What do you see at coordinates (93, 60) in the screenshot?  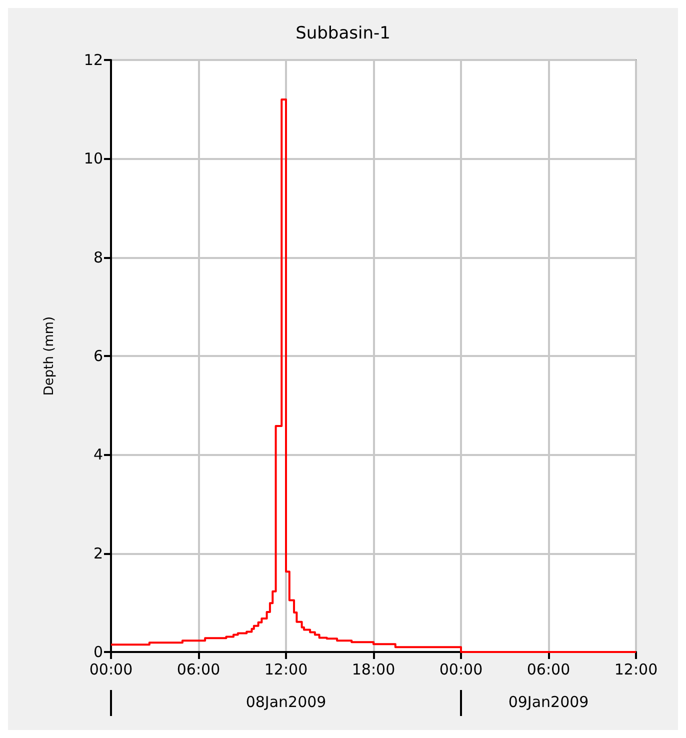 I see `y-tick-label: 12` at bounding box center [93, 60].